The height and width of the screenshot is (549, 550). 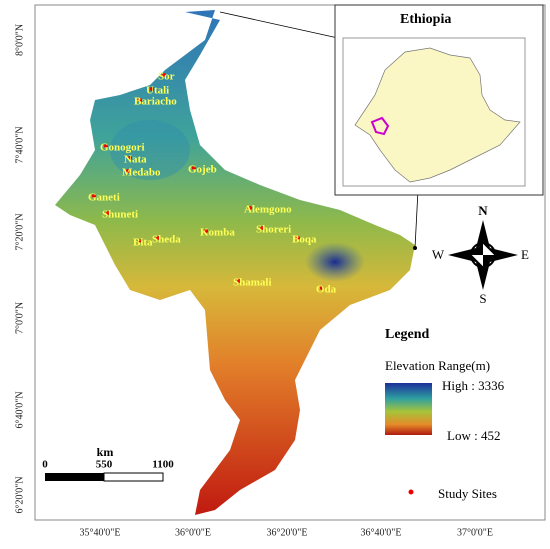 What do you see at coordinates (163, 465) in the screenshot?
I see `scale-label: 1100` at bounding box center [163, 465].